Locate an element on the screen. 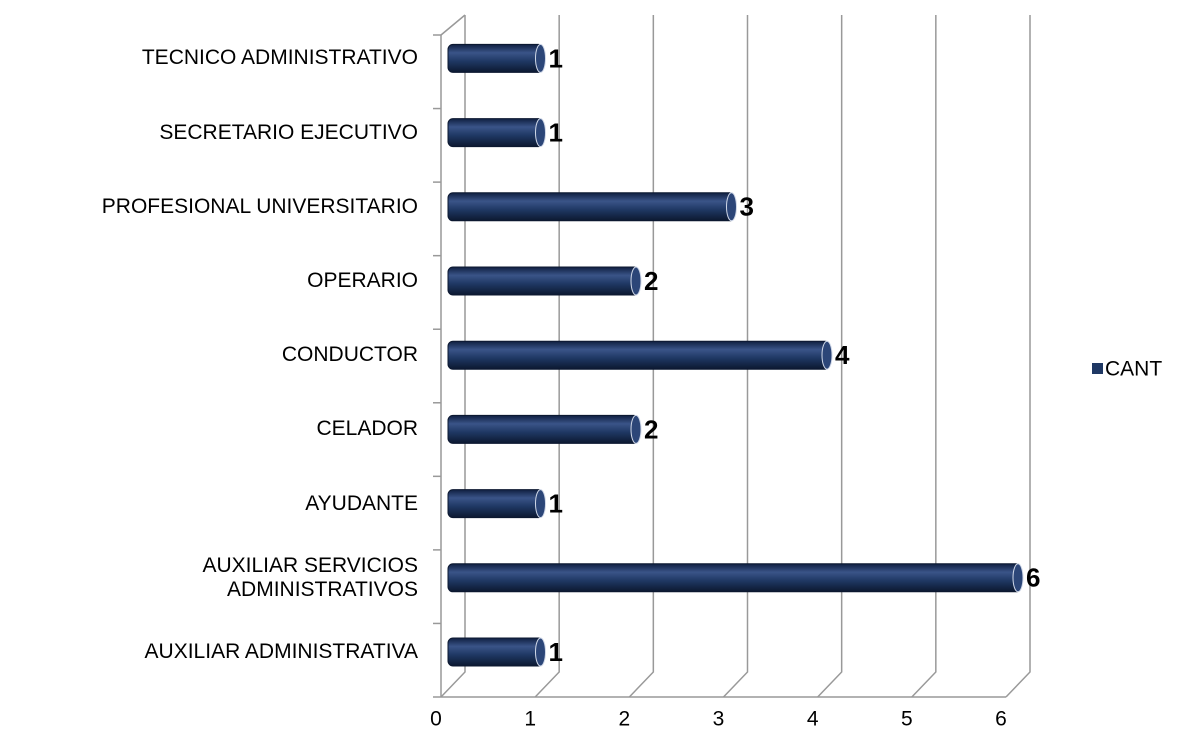 This screenshot has width=1180, height=738. data-label: 4 is located at coordinates (842, 355).